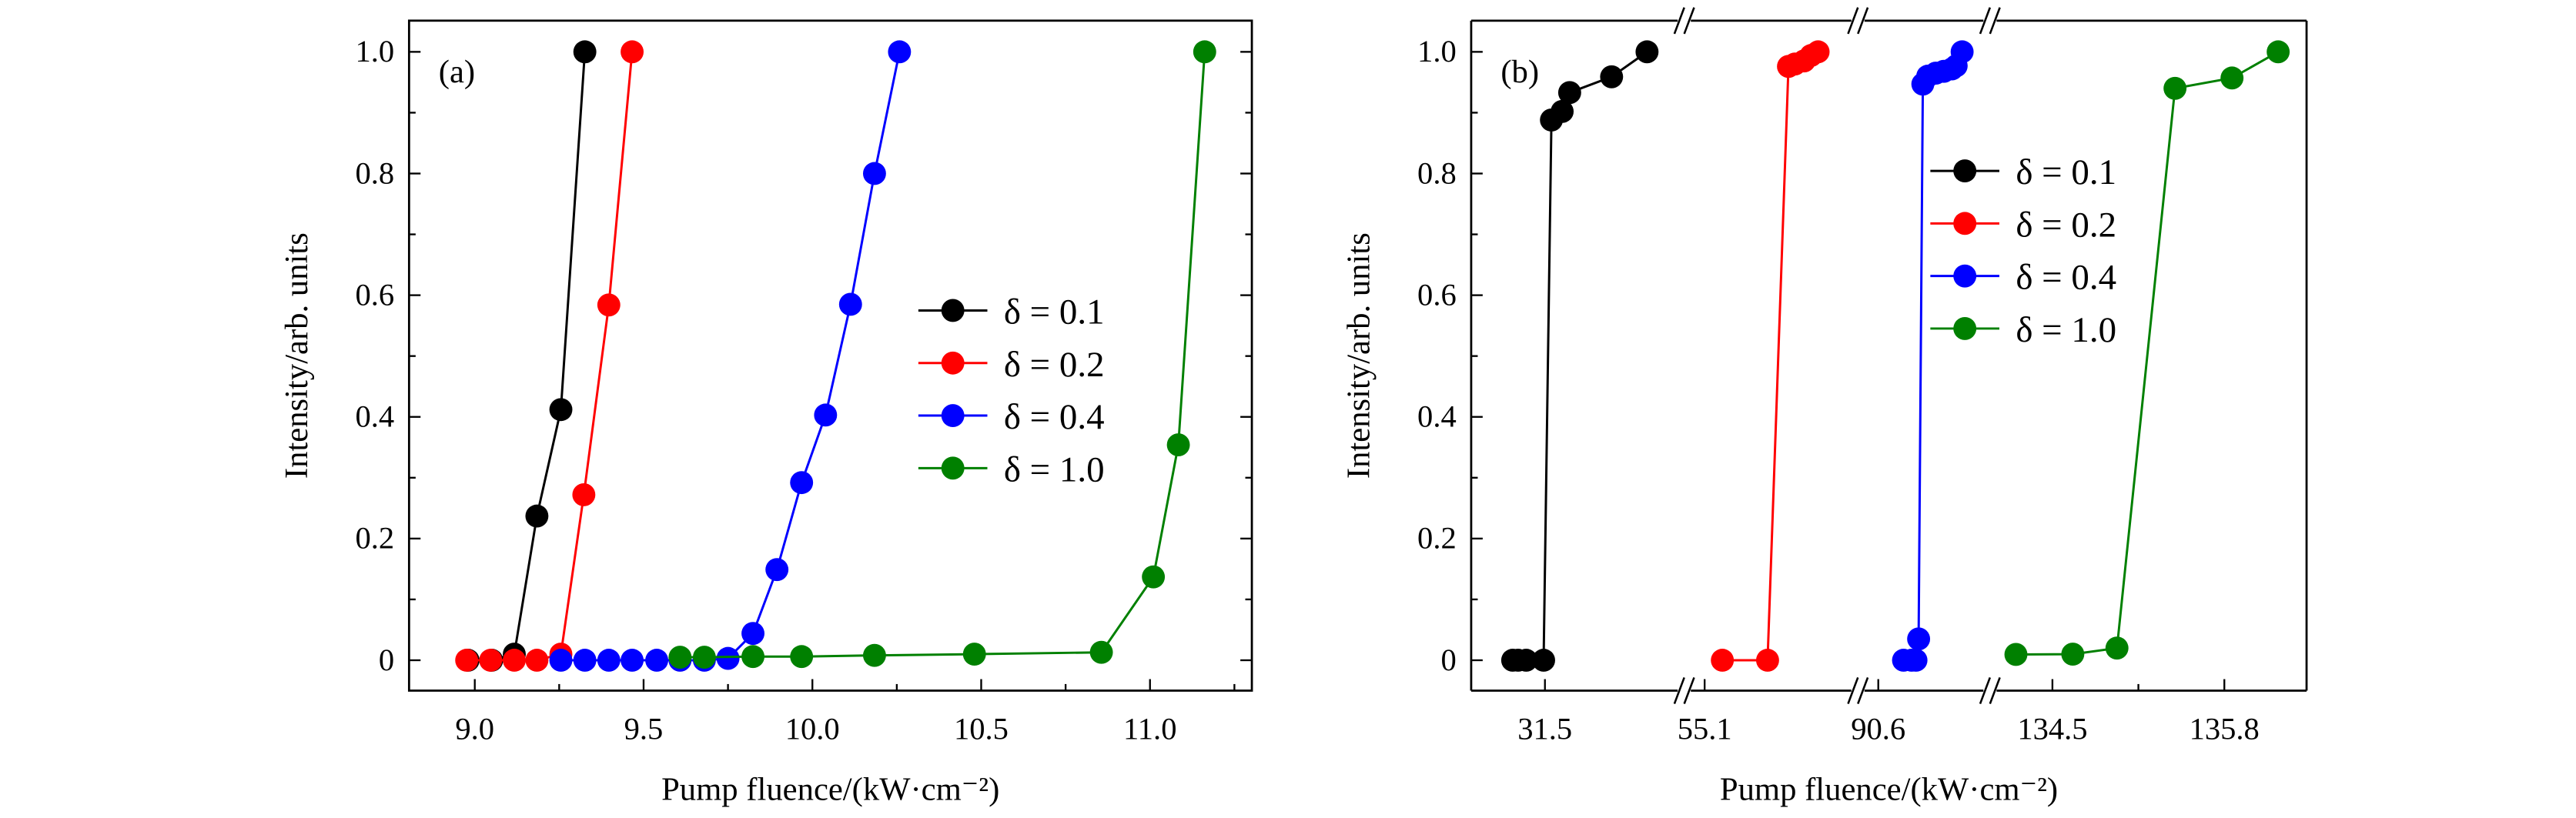 This screenshot has width=2576, height=818. What do you see at coordinates (1437, 172) in the screenshot?
I see `y-tick-label: 0.8` at bounding box center [1437, 172].